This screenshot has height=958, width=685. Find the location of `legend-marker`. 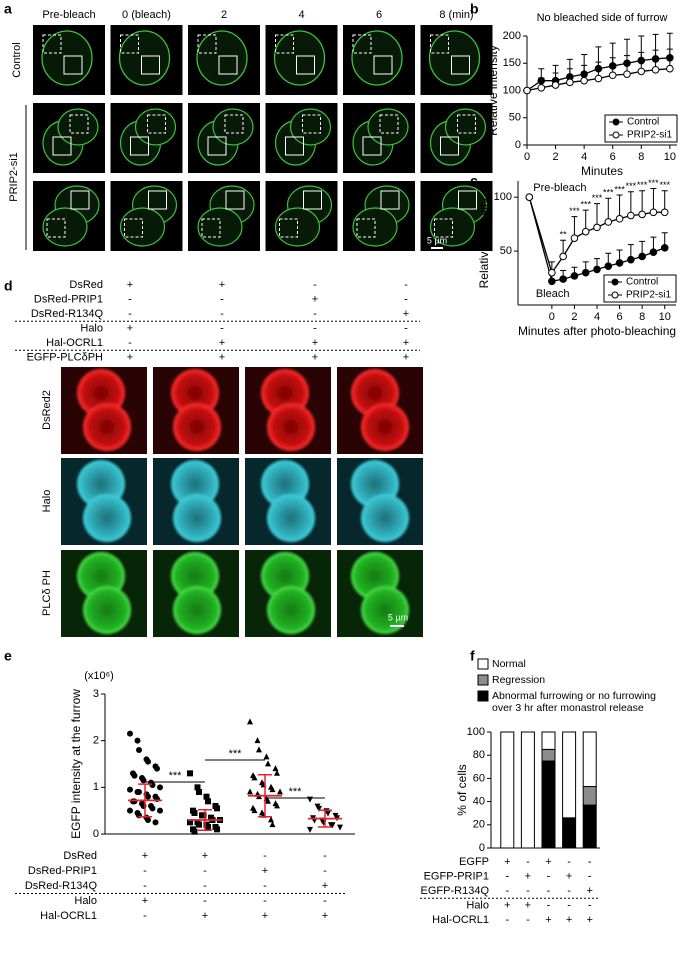

legend-marker is located at coordinates (616, 122).